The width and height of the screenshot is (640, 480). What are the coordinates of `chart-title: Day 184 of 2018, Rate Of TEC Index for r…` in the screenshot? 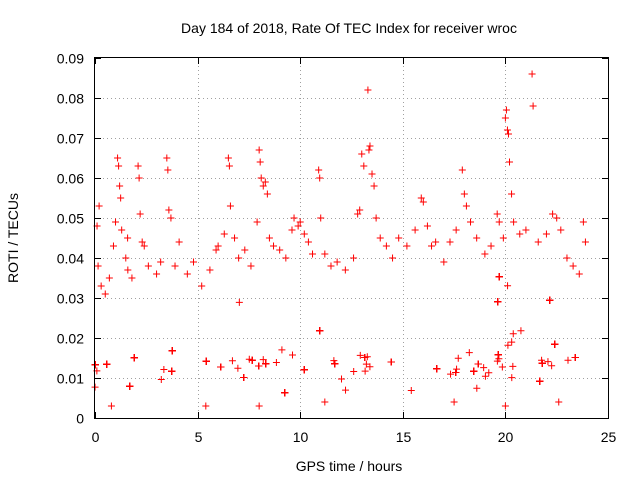 It's located at (349, 28).